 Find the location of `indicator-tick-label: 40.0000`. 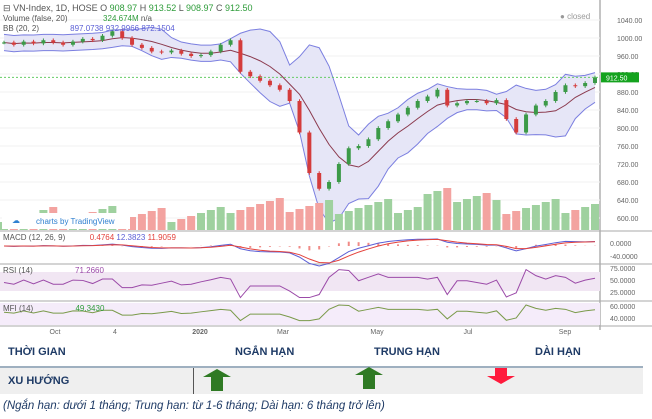

indicator-tick-label: 40.0000 is located at coordinates (622, 319).